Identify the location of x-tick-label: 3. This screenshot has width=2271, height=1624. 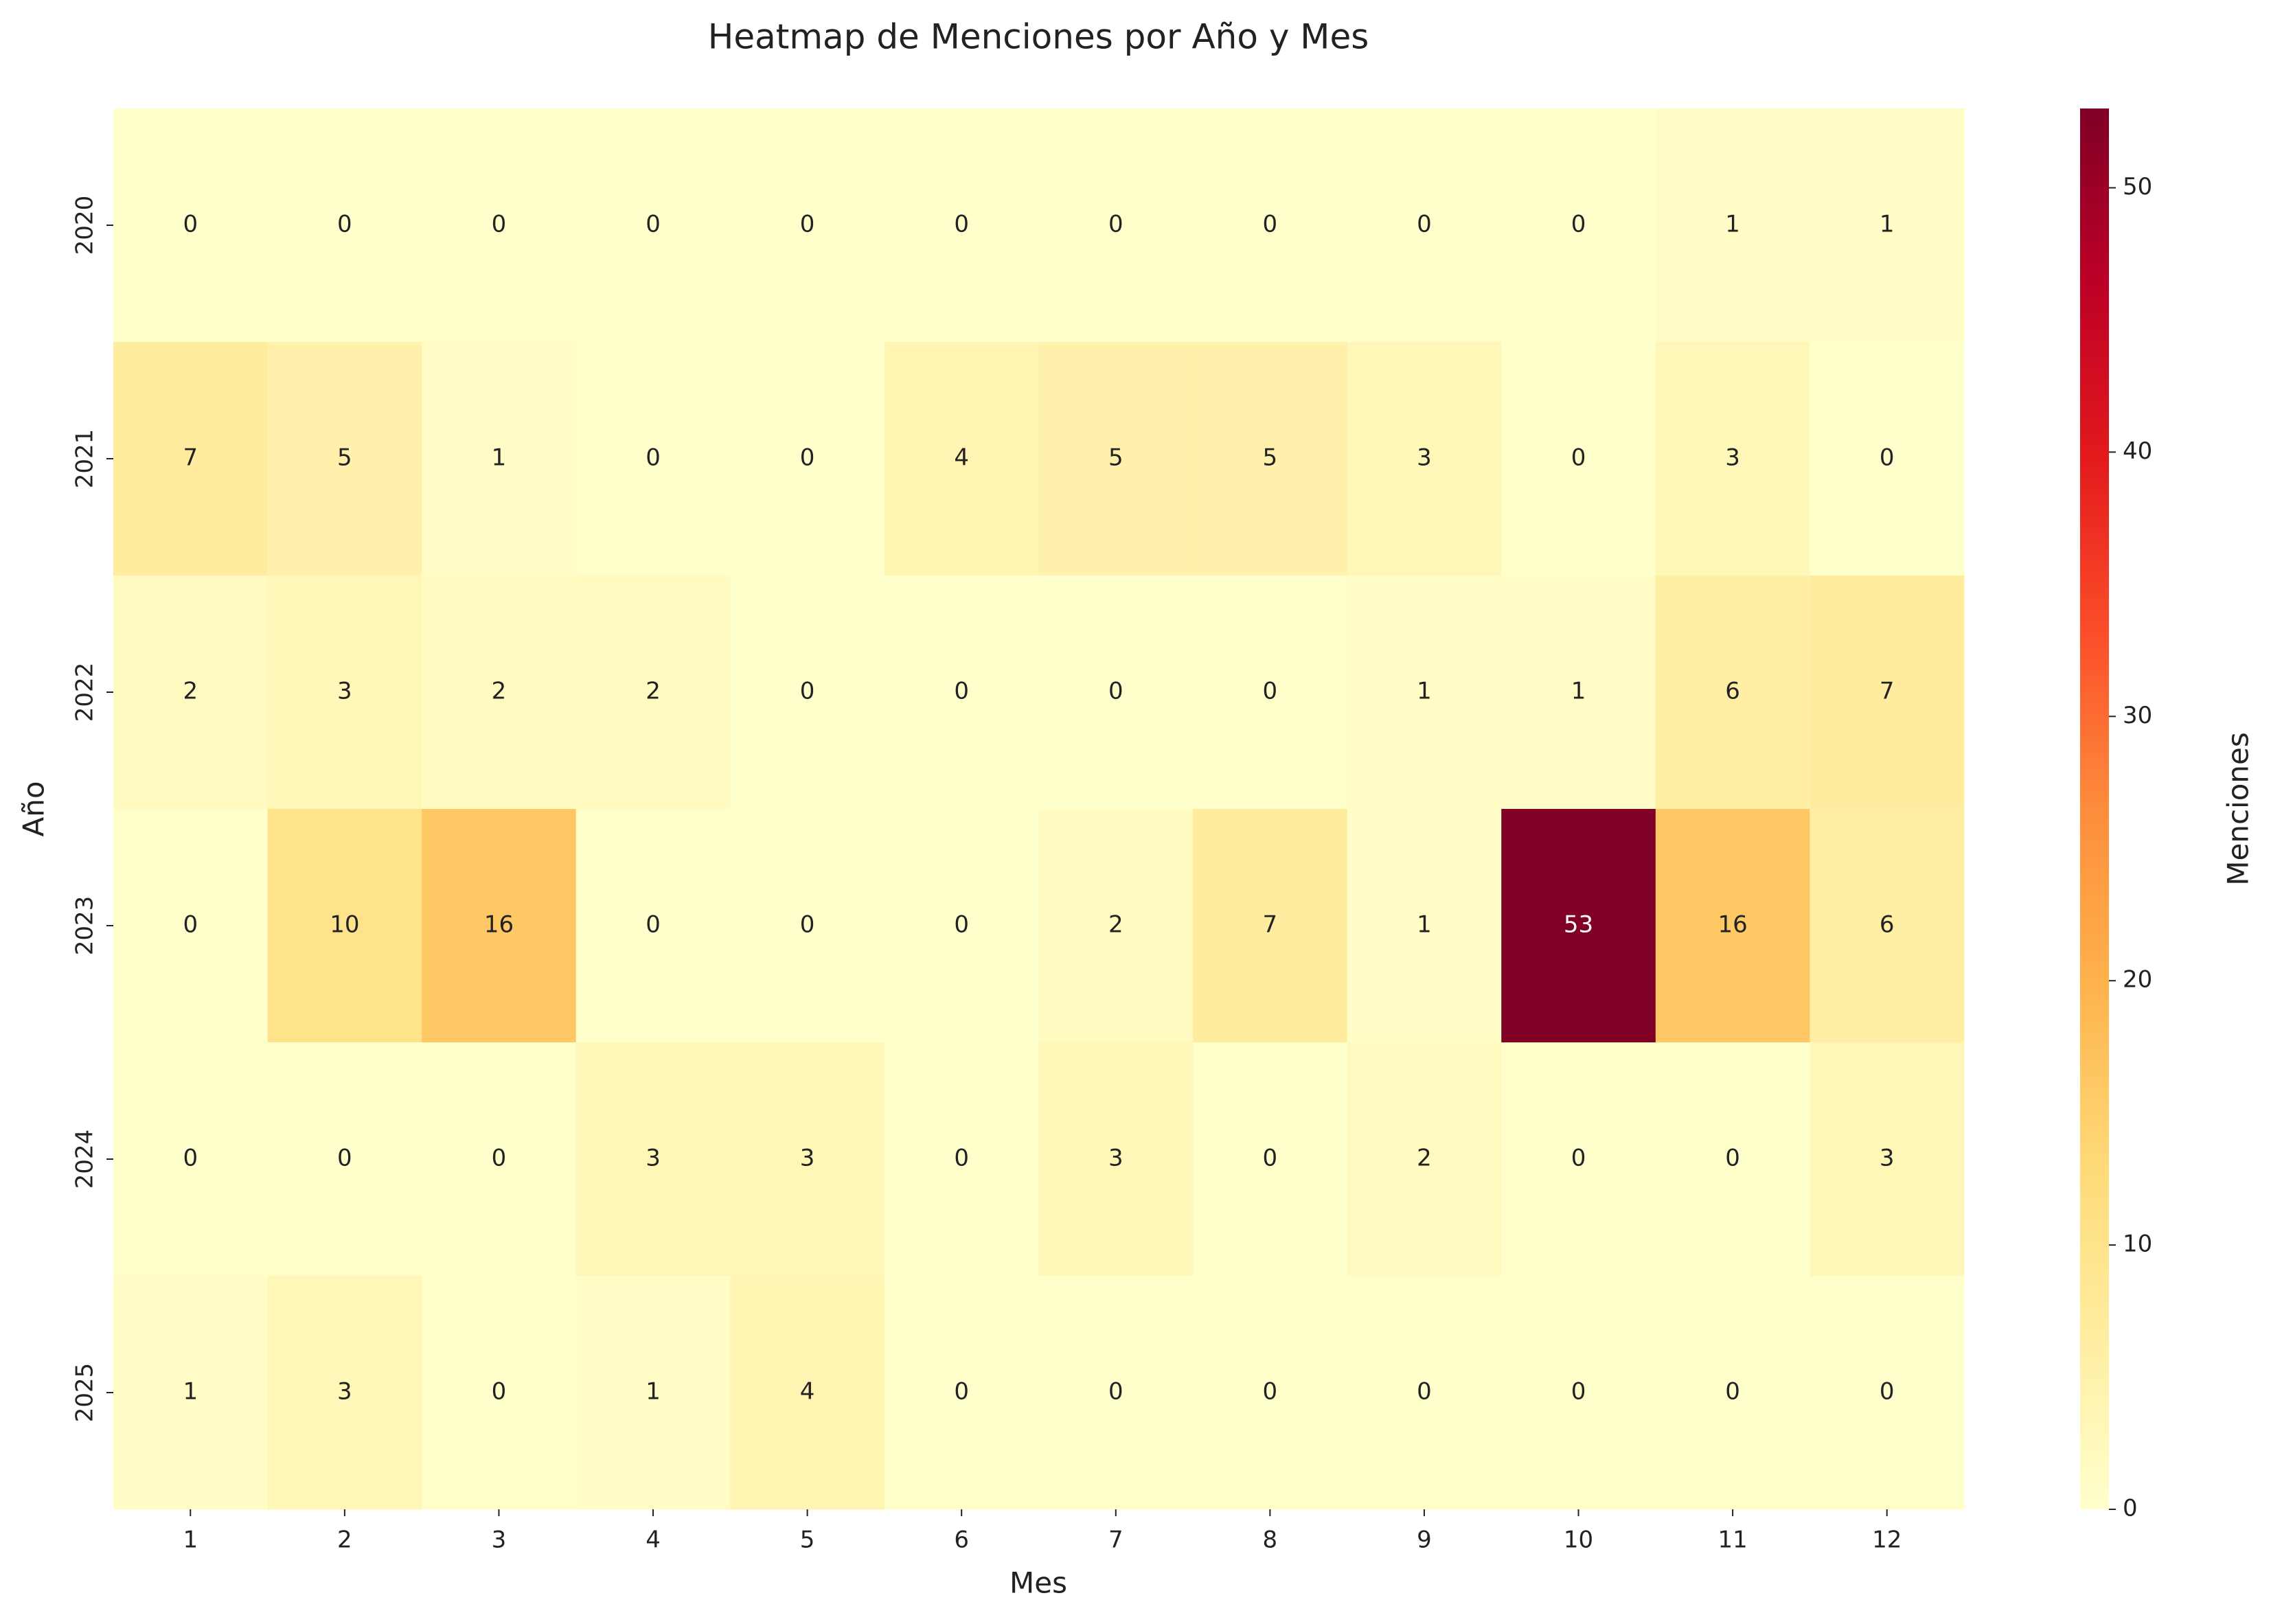
(499, 1540).